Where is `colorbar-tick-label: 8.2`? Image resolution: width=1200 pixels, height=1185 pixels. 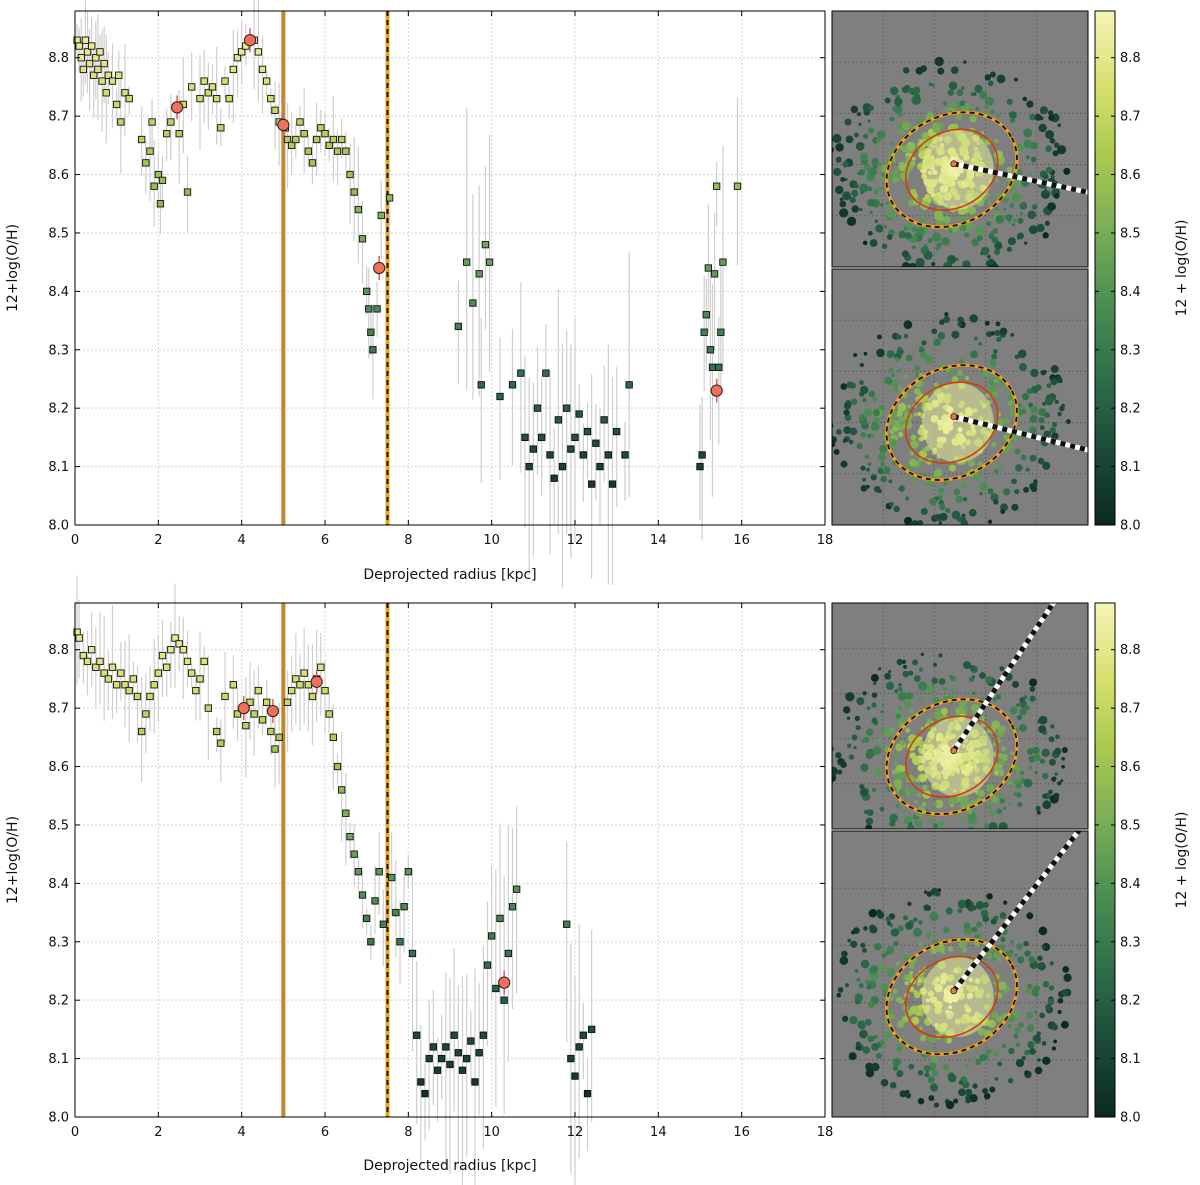 colorbar-tick-label: 8.2 is located at coordinates (1130, 1001).